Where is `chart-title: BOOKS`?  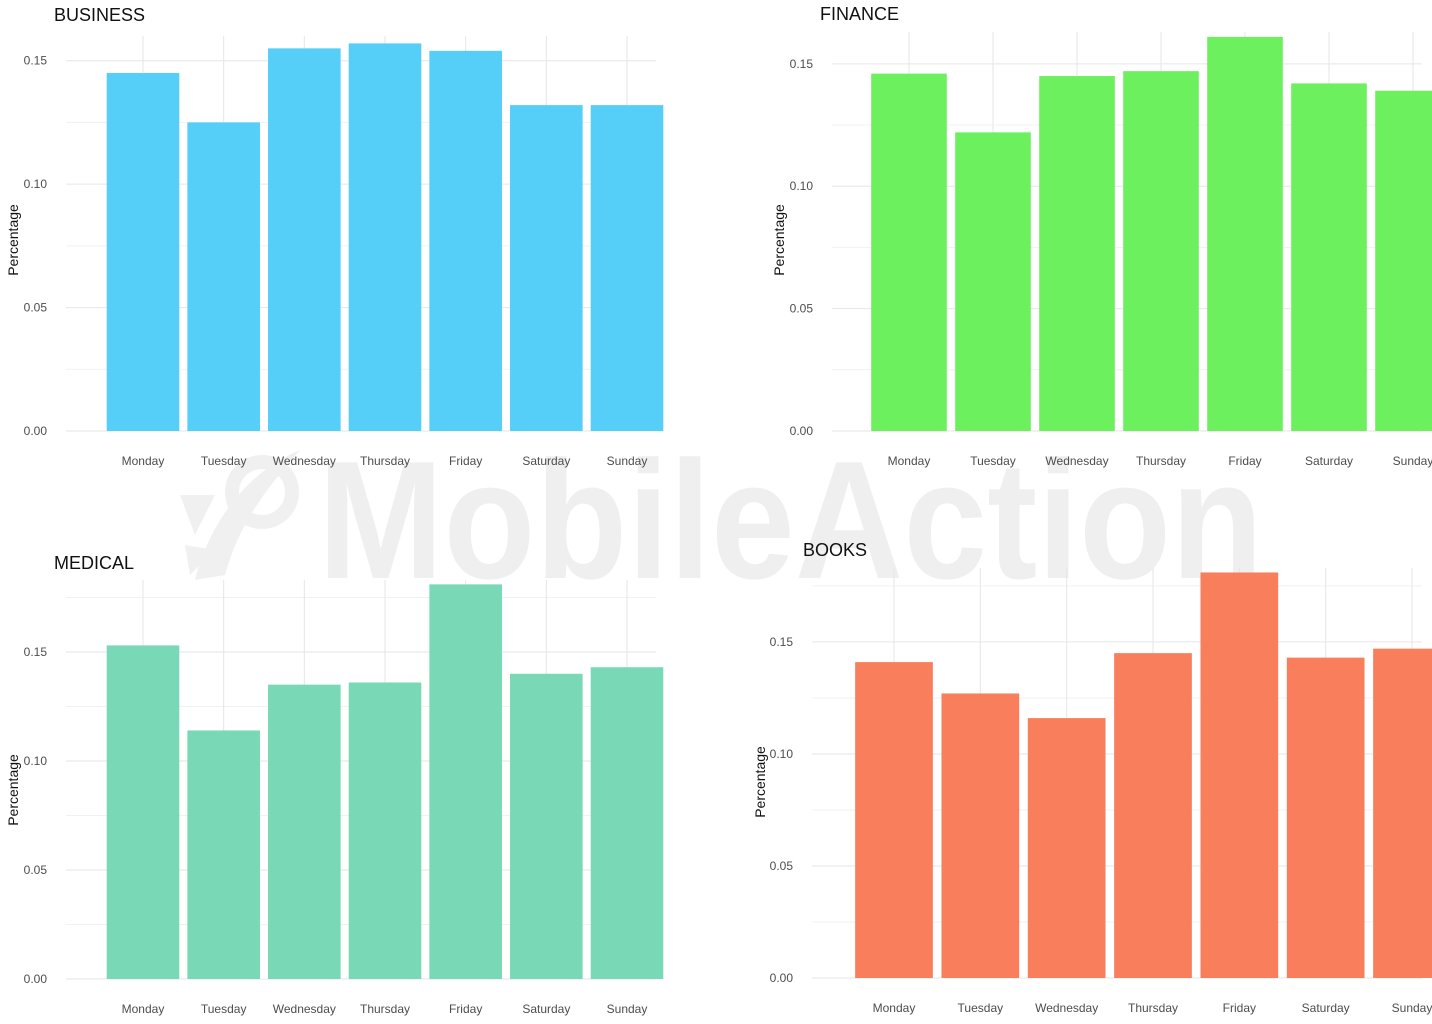
chart-title: BOOKS is located at coordinates (835, 550).